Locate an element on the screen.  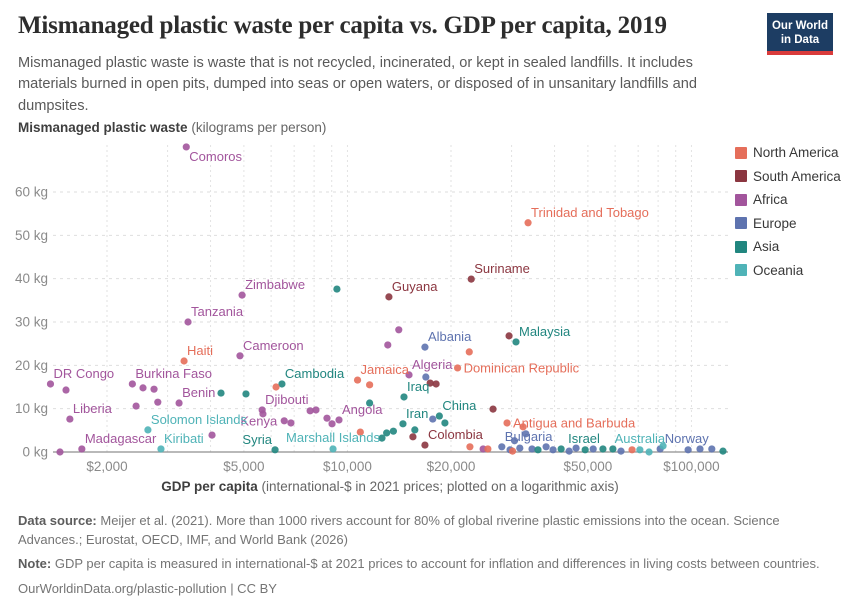
data-point-kiribati is located at coordinates (161, 449).